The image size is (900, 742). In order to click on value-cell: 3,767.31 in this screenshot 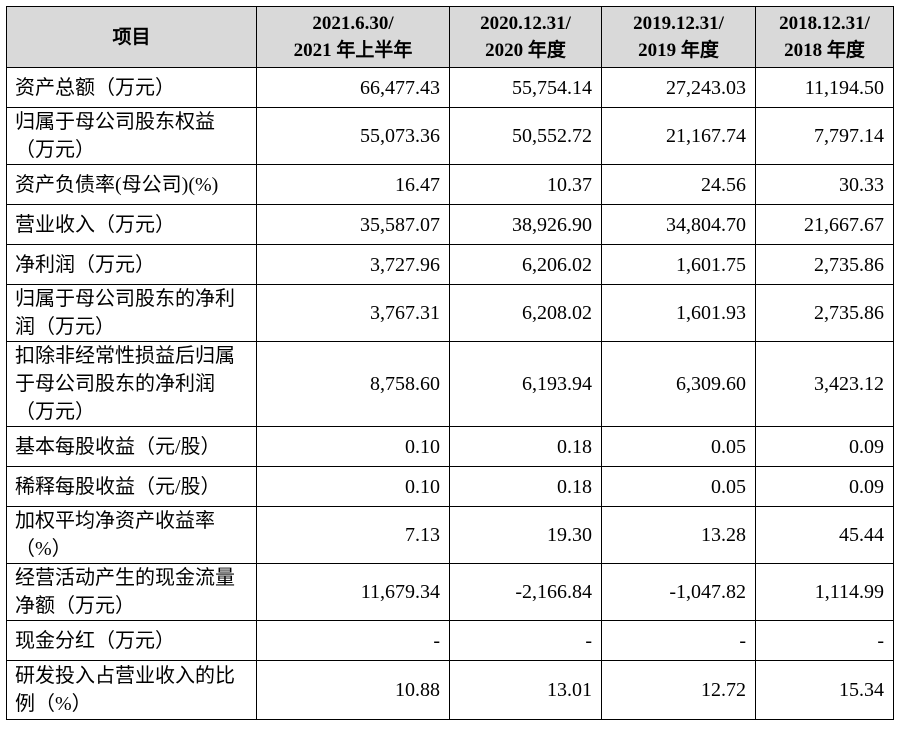, I will do `click(353, 313)`.